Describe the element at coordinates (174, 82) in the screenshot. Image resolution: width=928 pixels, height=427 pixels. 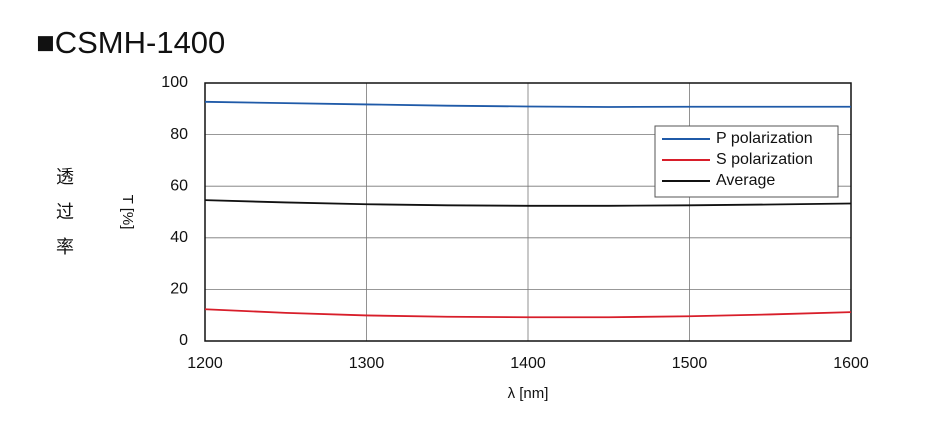
I see `y-tick-label: 100` at that location.